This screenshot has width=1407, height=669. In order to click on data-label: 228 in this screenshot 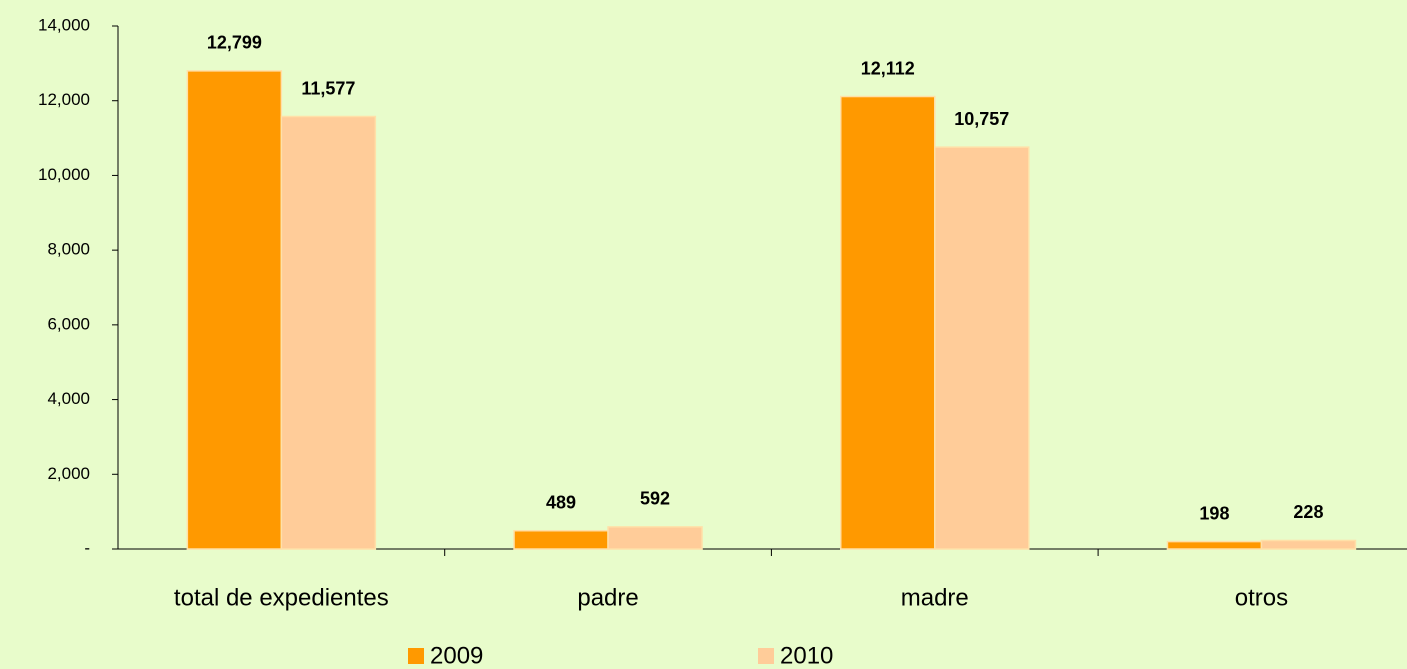, I will do `click(1308, 512)`.